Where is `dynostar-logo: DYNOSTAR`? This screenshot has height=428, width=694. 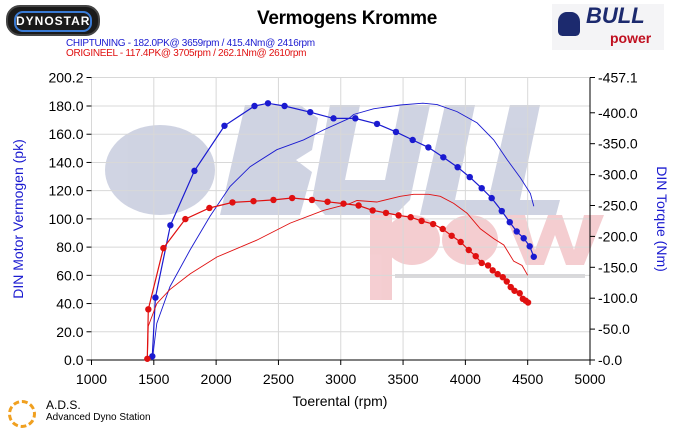
dynostar-logo: DYNOSTAR is located at coordinates (53, 20).